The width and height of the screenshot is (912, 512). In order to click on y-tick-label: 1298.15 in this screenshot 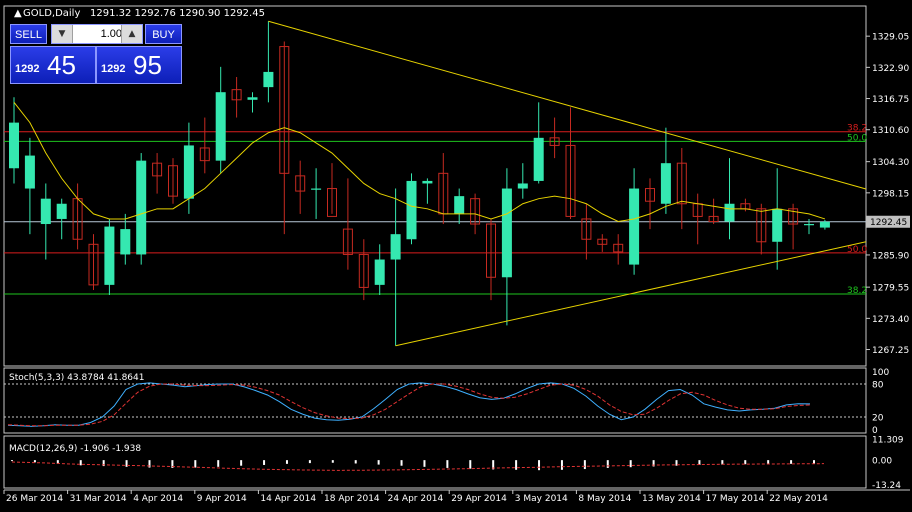, I will do `click(890, 194)`.